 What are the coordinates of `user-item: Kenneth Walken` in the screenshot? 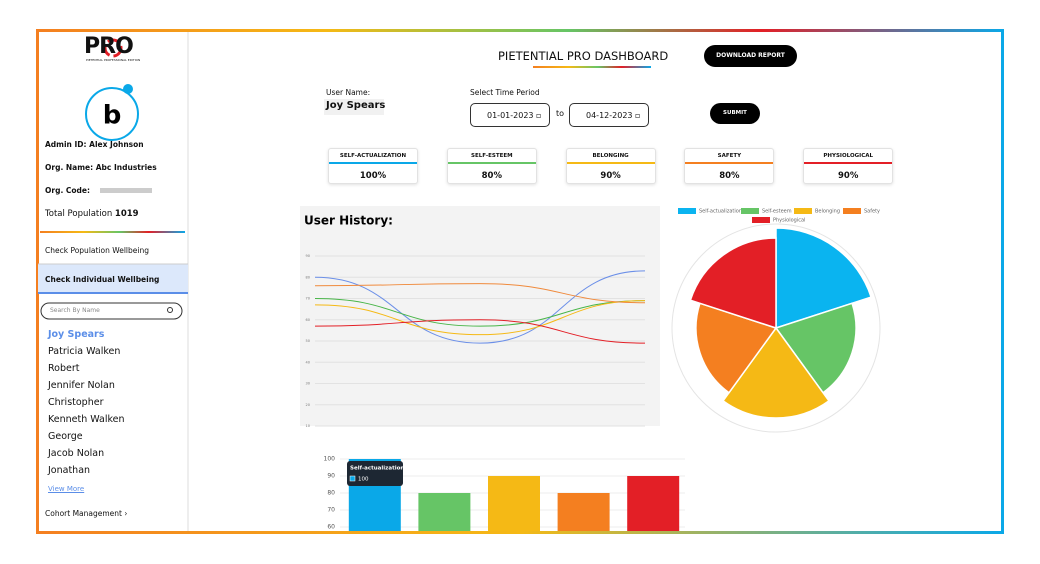 It's located at (86, 419).